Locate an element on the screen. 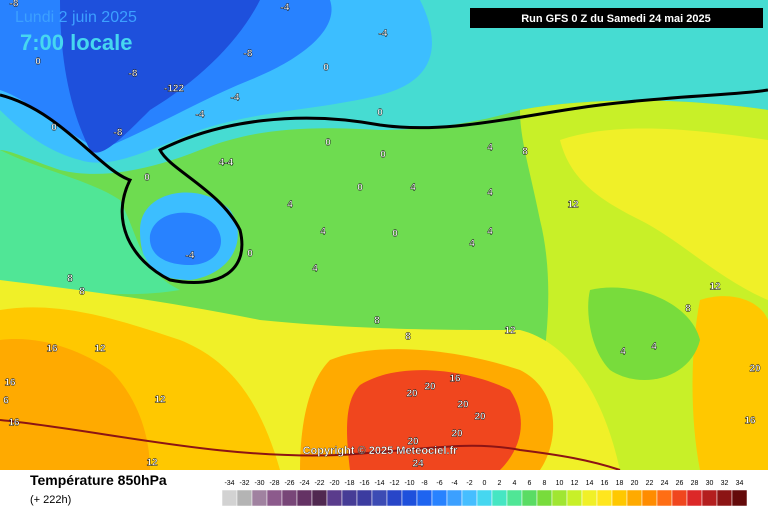 The width and height of the screenshot is (768, 517). legend-value: 2 is located at coordinates (500, 483).